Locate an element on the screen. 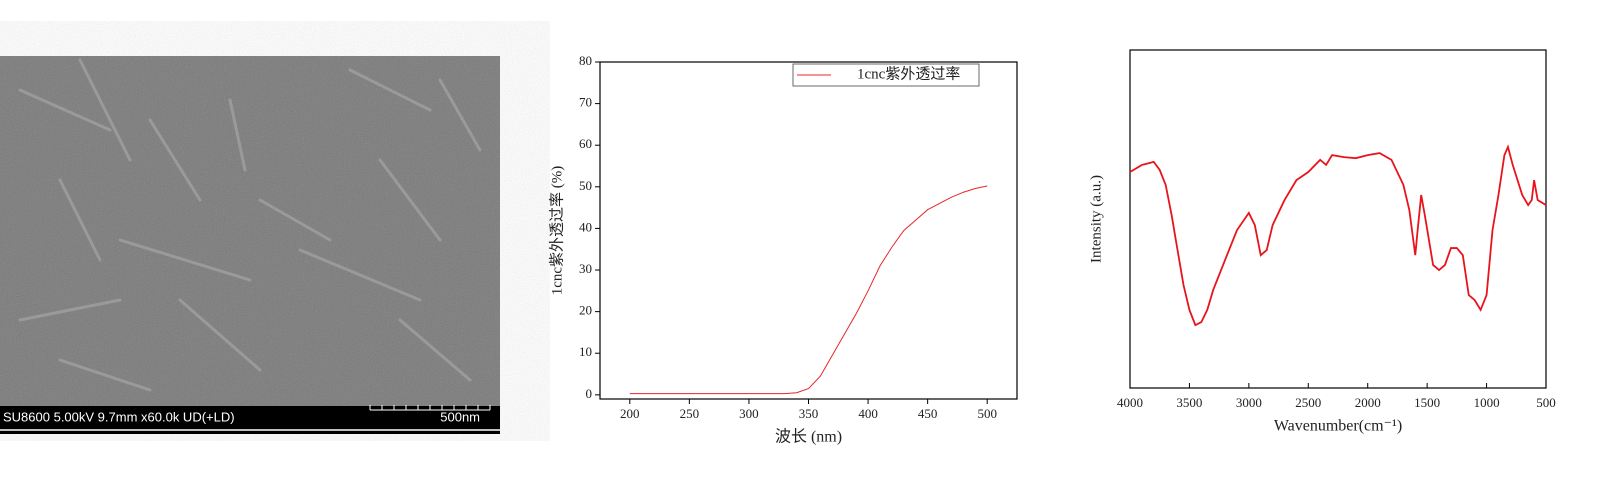 The image size is (1600, 500). x-tick-label: 400 is located at coordinates (868, 413).